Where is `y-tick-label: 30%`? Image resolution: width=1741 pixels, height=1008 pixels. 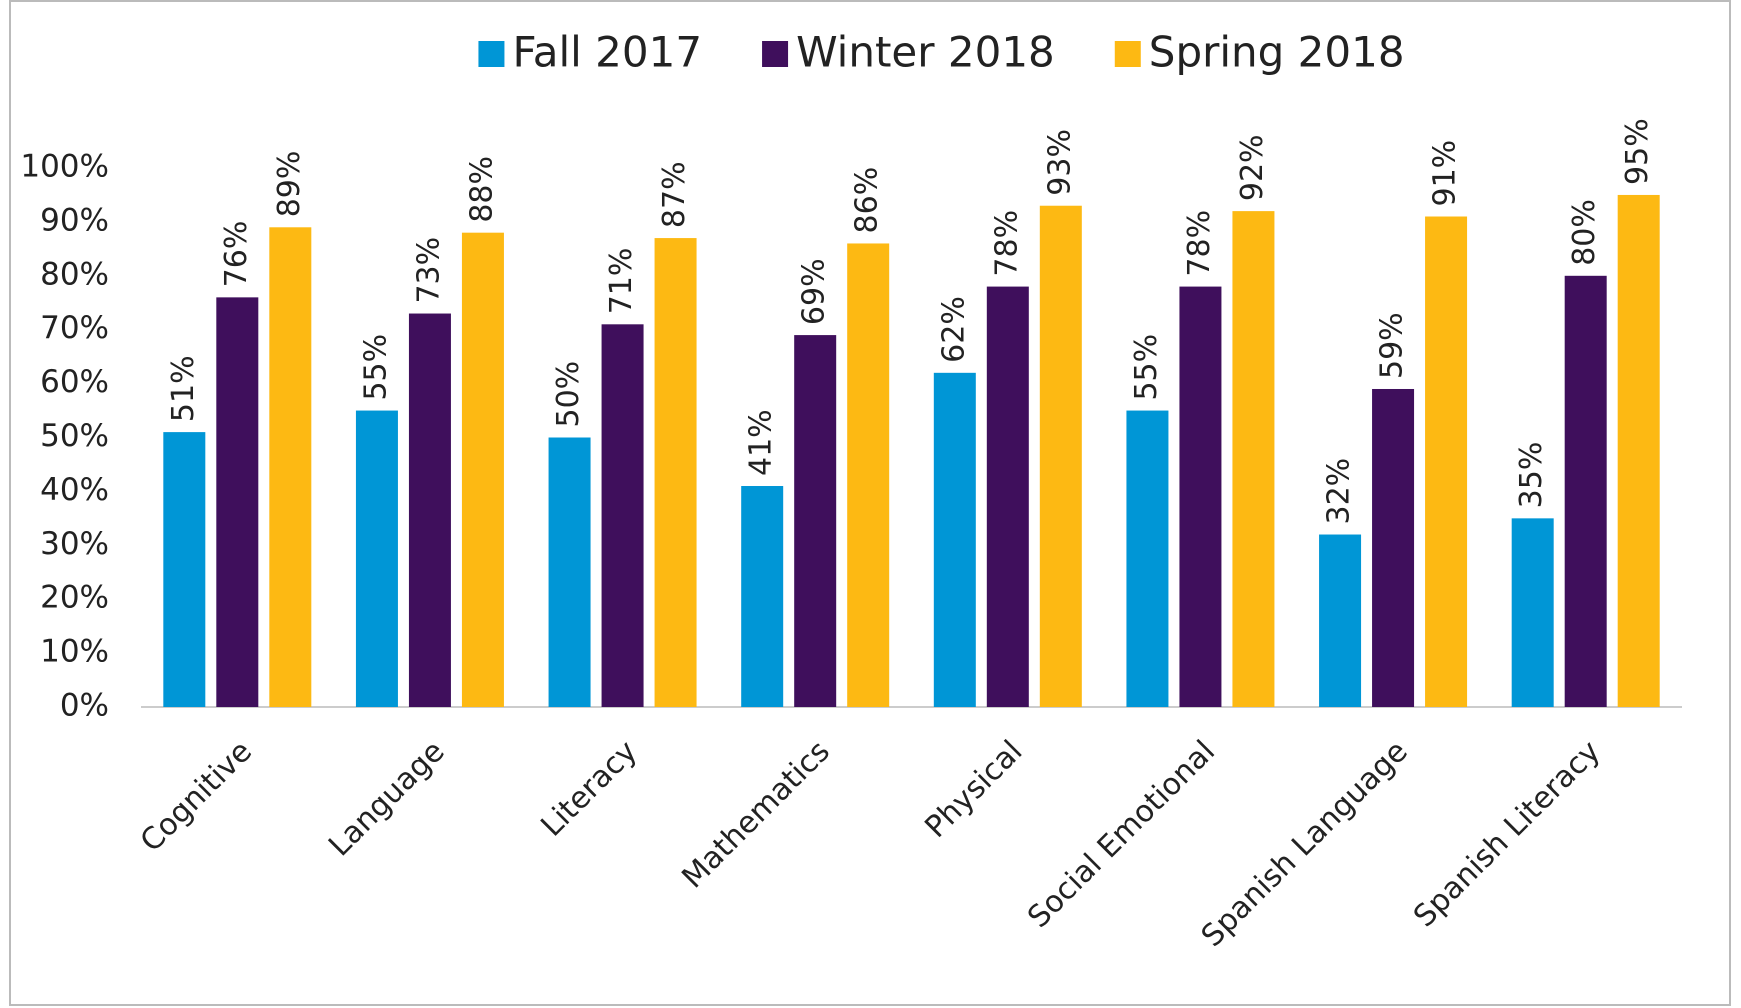 y-tick-label: 30% is located at coordinates (74, 544).